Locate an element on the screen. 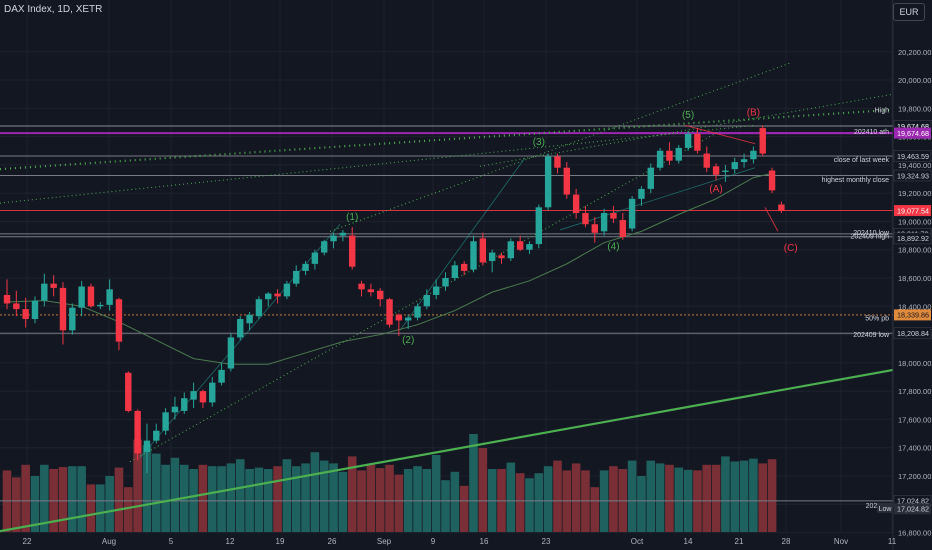 The image size is (932, 550). price-tag: 19,463.59 is located at coordinates (913, 156).